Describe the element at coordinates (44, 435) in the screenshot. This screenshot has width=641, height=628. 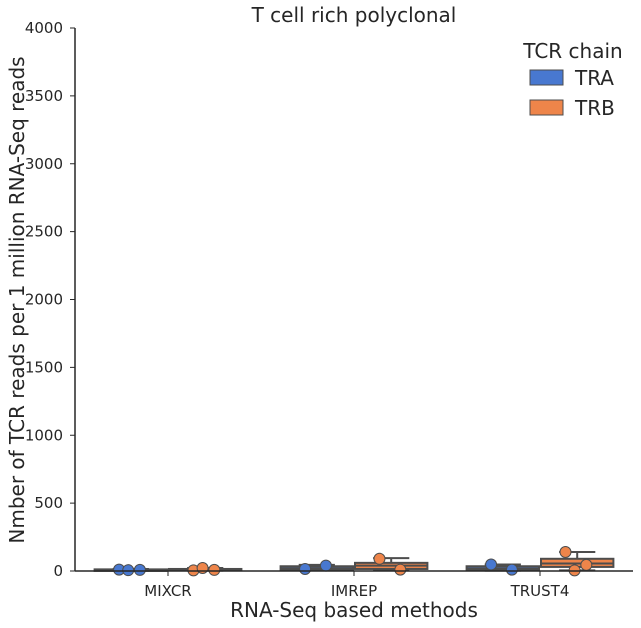
I see `y-tick-label: 1000` at that location.